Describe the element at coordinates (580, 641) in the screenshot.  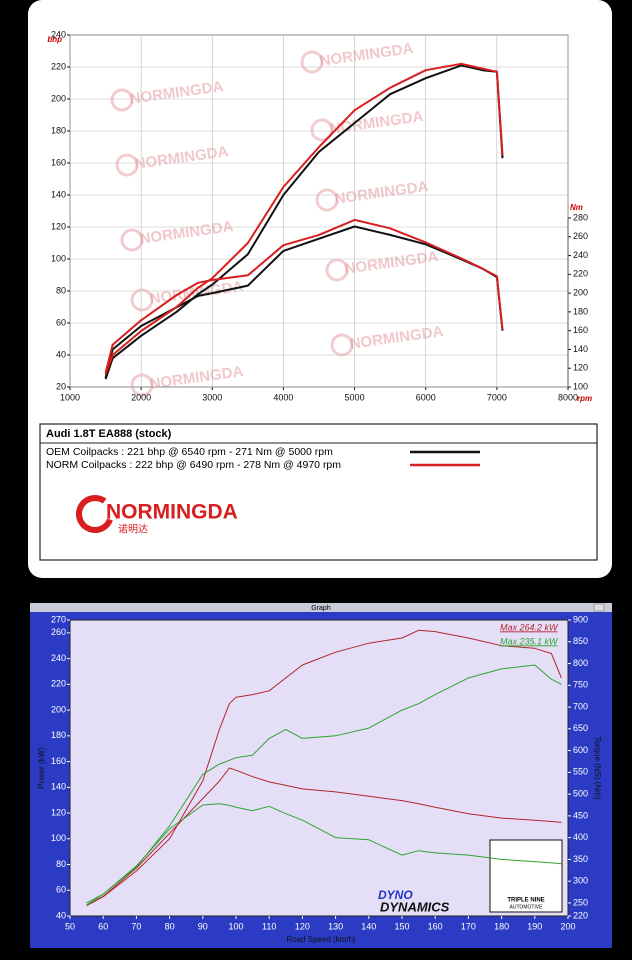
I see `y2-tick-label: 850` at that location.